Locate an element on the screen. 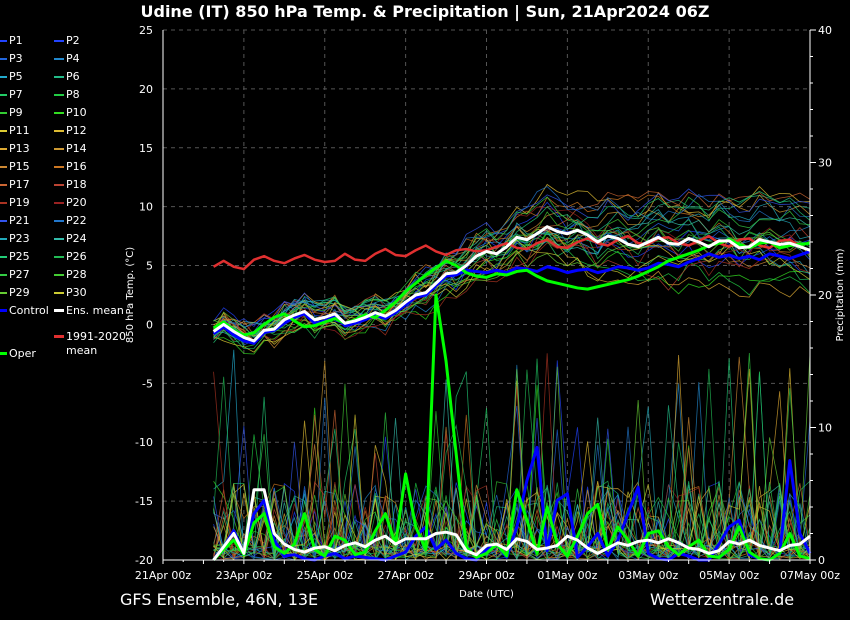  x-tick-label: 27Apr 00z is located at coordinates (405, 575).